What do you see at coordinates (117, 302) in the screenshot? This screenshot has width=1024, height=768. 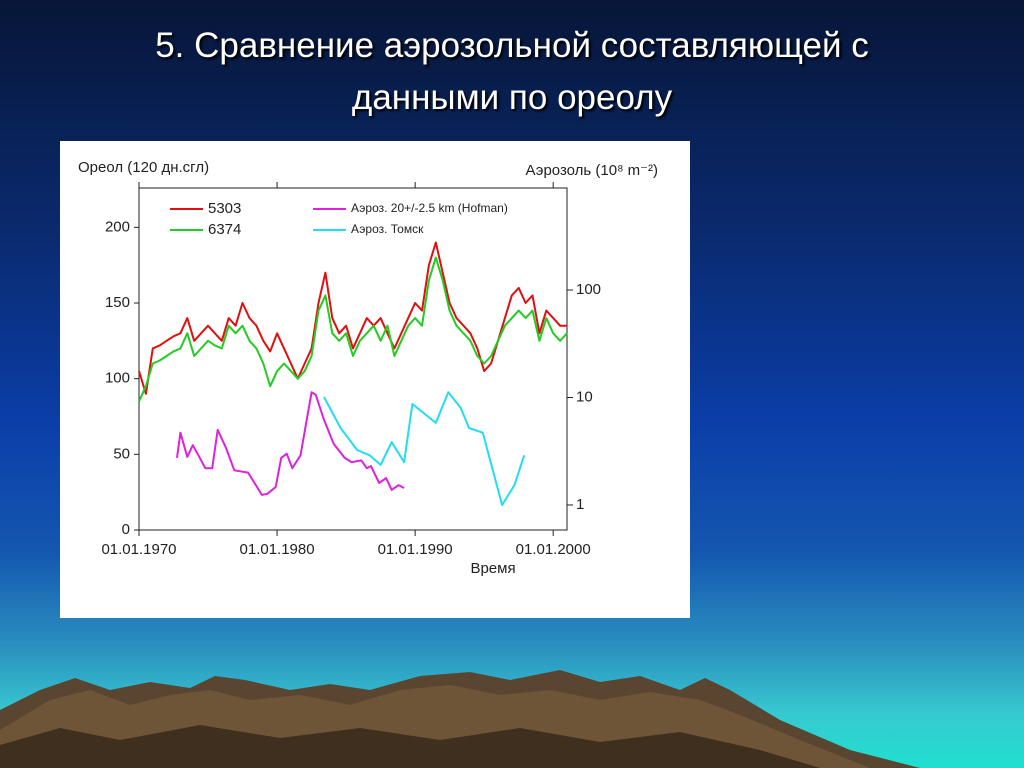 I see `y-tick-label: 150` at bounding box center [117, 302].